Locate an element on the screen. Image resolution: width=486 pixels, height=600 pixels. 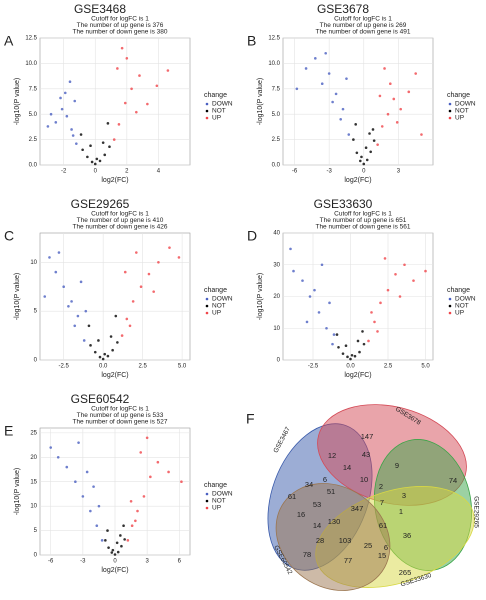
region-count: 28 is located at coordinates (320, 540).